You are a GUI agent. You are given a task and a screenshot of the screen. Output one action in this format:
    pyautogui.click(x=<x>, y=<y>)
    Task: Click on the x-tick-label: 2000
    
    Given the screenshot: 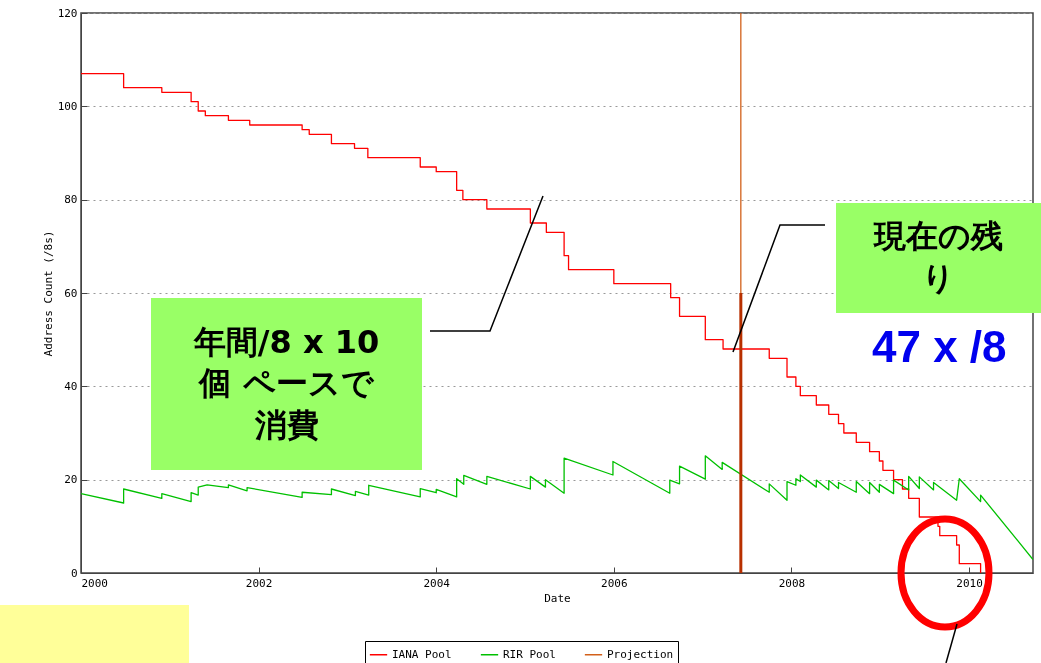 What is the action you would take?
    pyautogui.click(x=94, y=583)
    